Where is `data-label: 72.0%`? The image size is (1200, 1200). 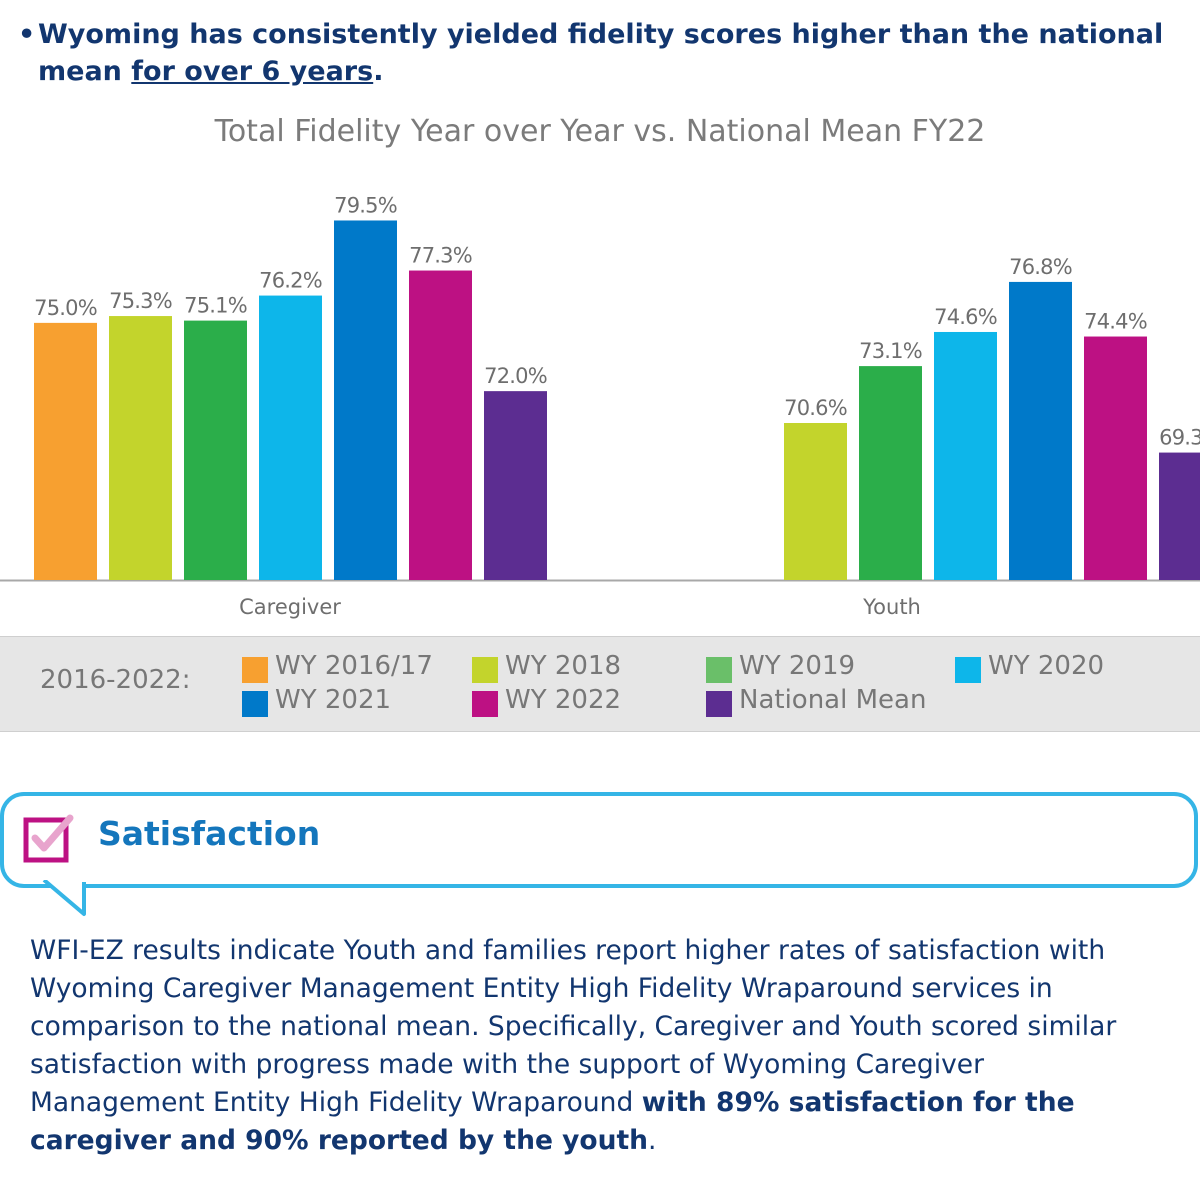 data-label: 72.0% is located at coordinates (515, 376).